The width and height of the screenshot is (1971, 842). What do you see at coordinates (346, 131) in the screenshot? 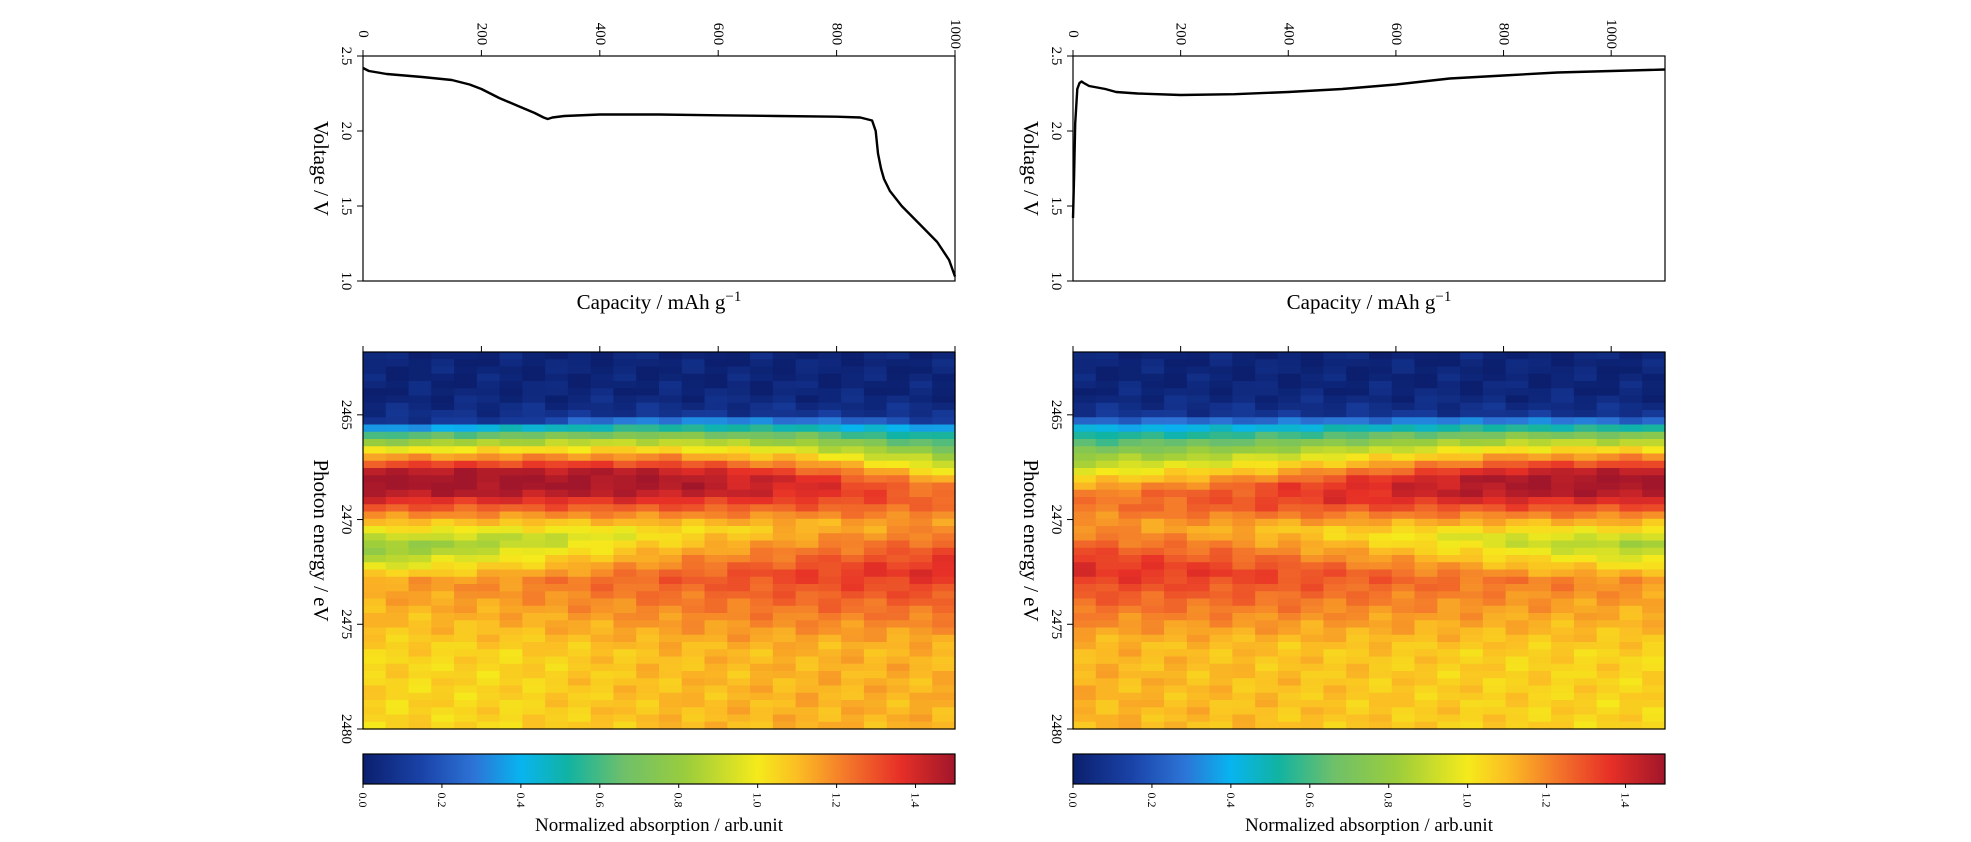
I see `y-tick-label: 2.0` at bounding box center [346, 131].